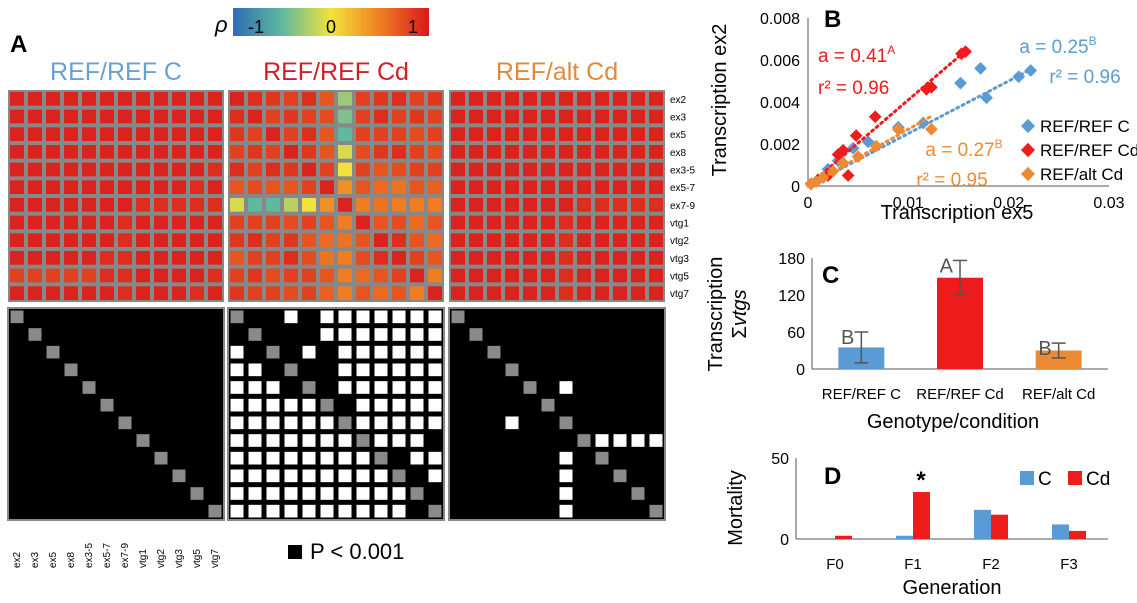  What do you see at coordinates (1084, 77) in the screenshot?
I see `r2-annotation: r² = 0.96` at bounding box center [1084, 77].